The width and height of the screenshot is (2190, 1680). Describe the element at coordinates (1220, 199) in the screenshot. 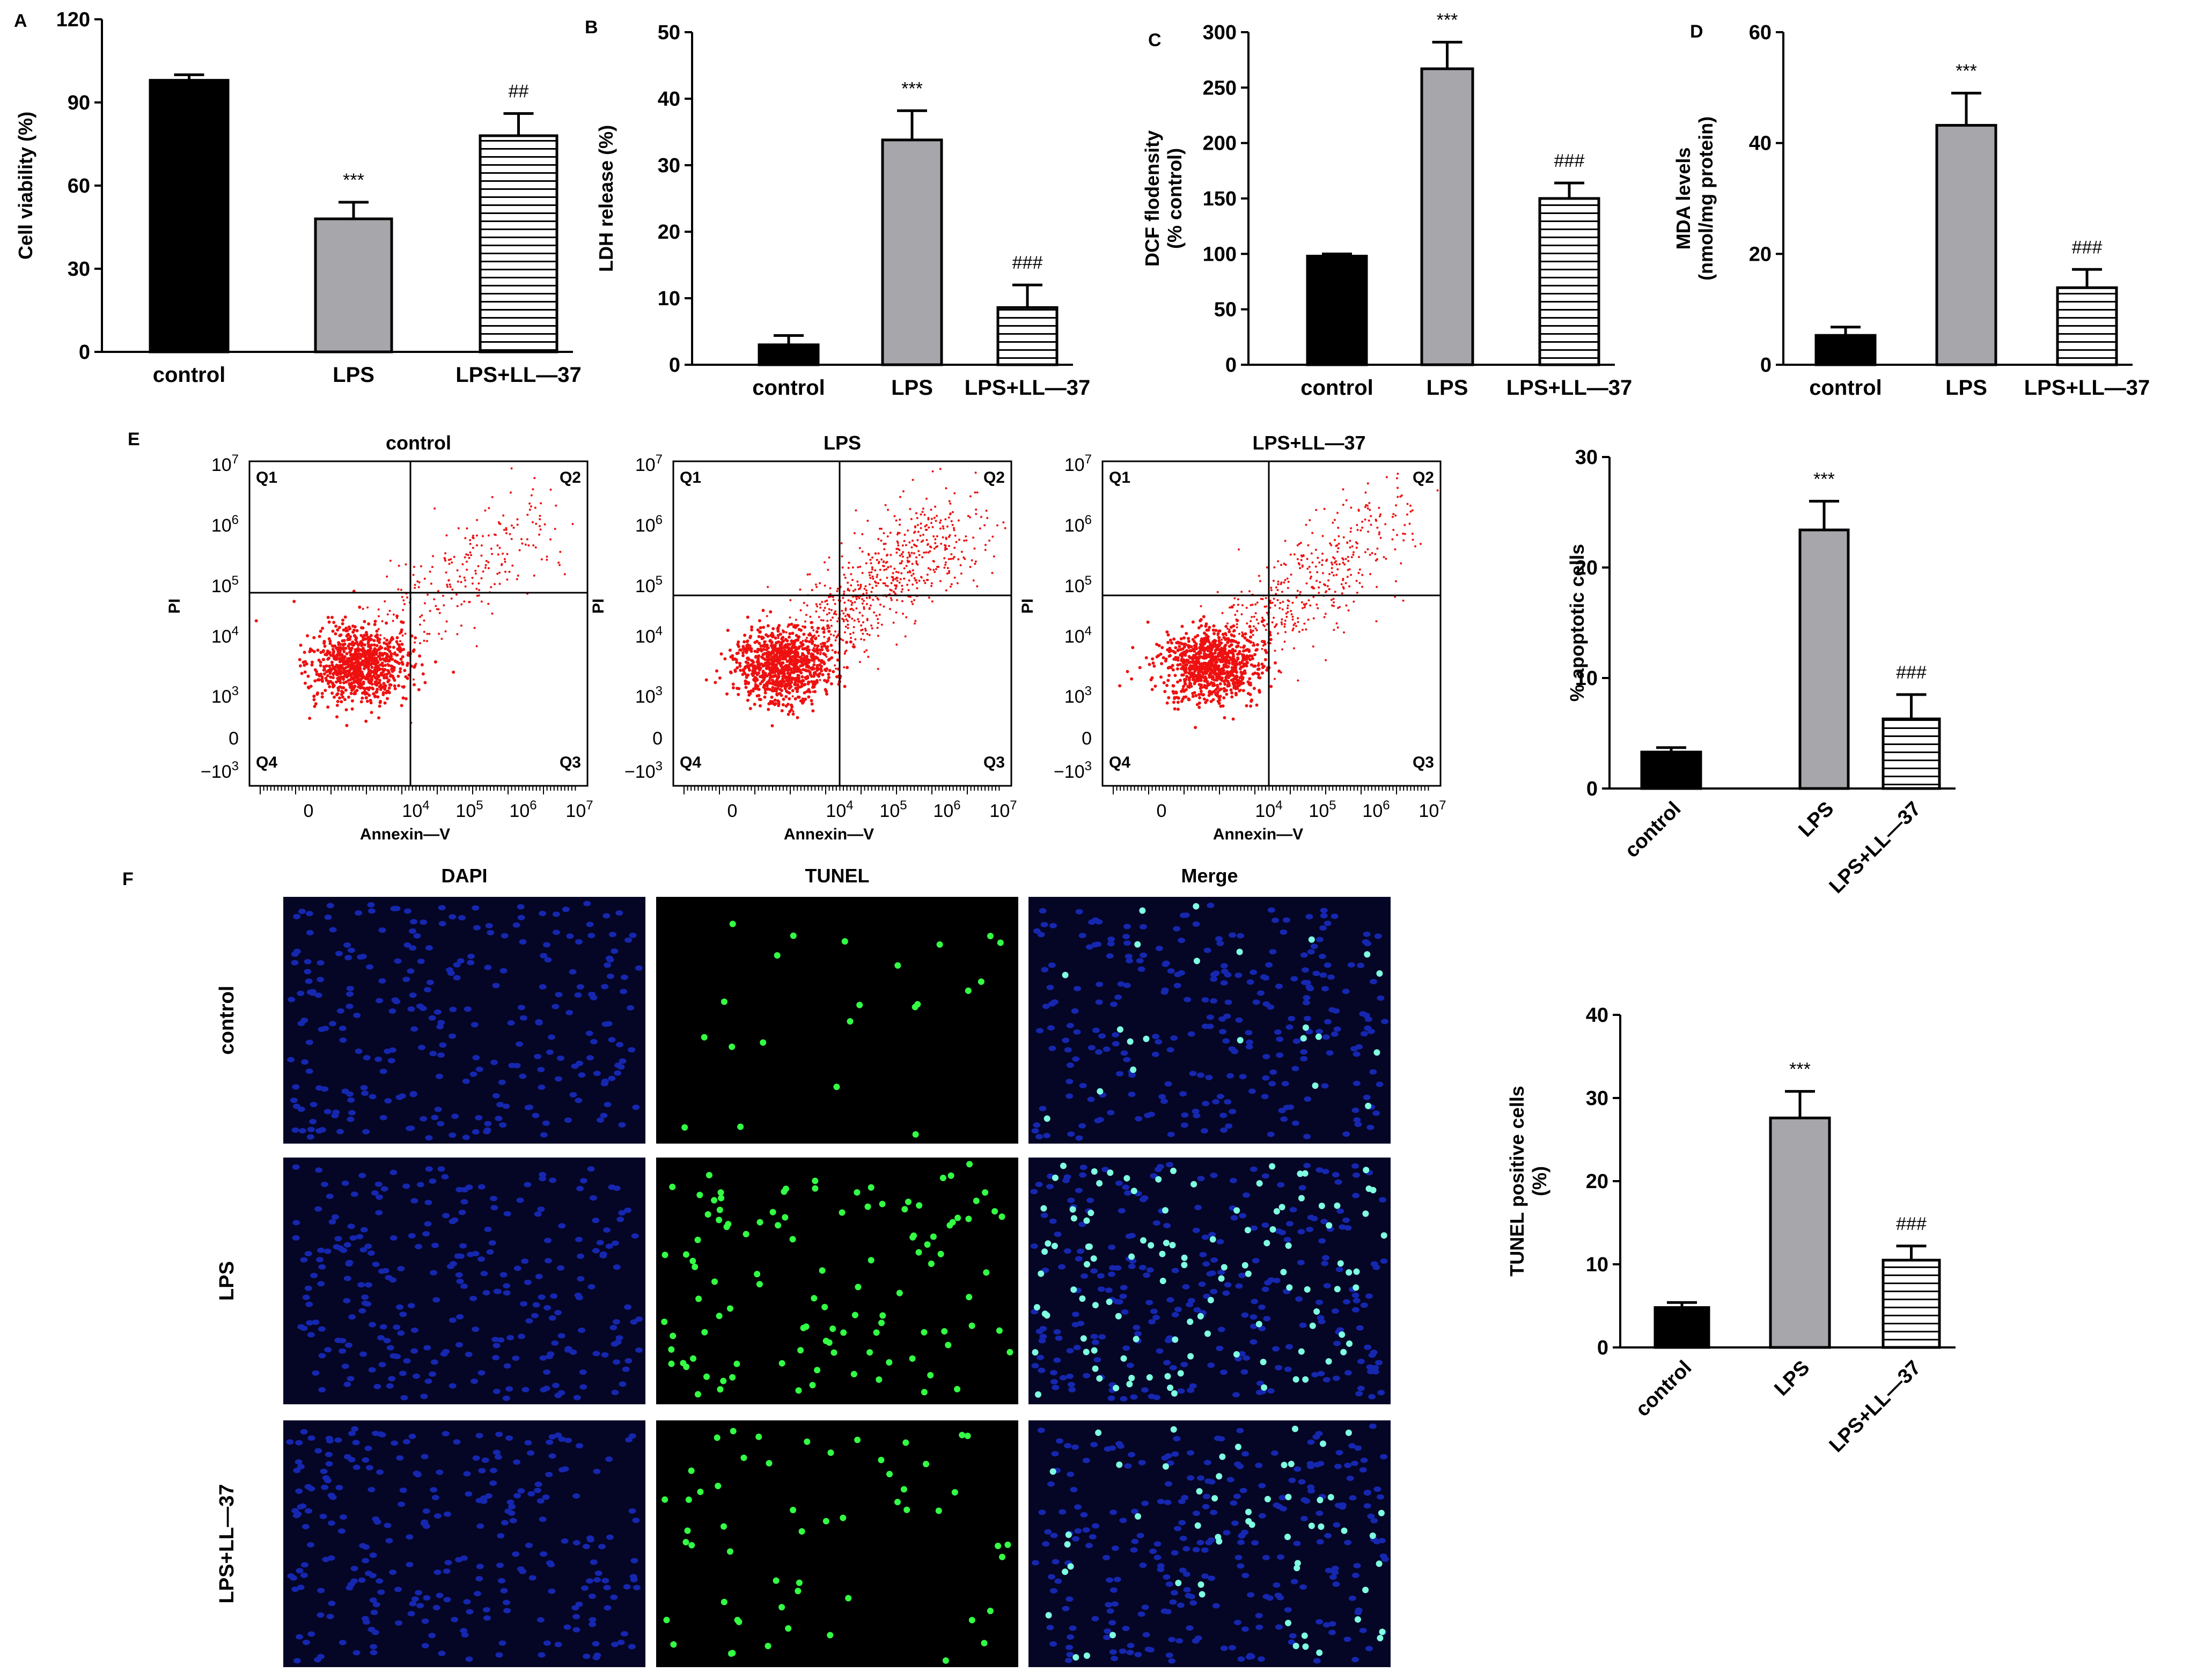

I see `y-tick-label: 150` at that location.